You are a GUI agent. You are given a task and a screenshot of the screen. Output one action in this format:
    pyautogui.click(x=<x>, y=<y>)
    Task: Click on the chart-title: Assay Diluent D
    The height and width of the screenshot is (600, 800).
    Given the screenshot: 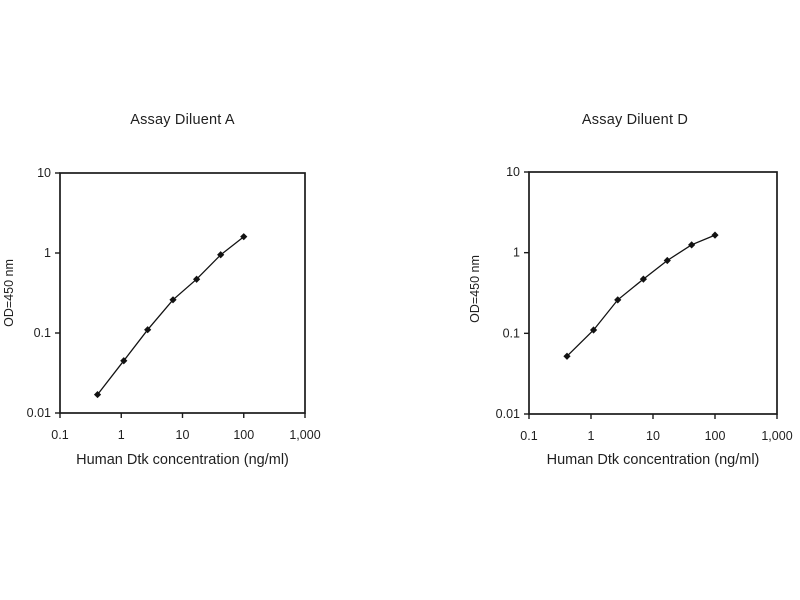 What is the action you would take?
    pyautogui.click(x=635, y=120)
    